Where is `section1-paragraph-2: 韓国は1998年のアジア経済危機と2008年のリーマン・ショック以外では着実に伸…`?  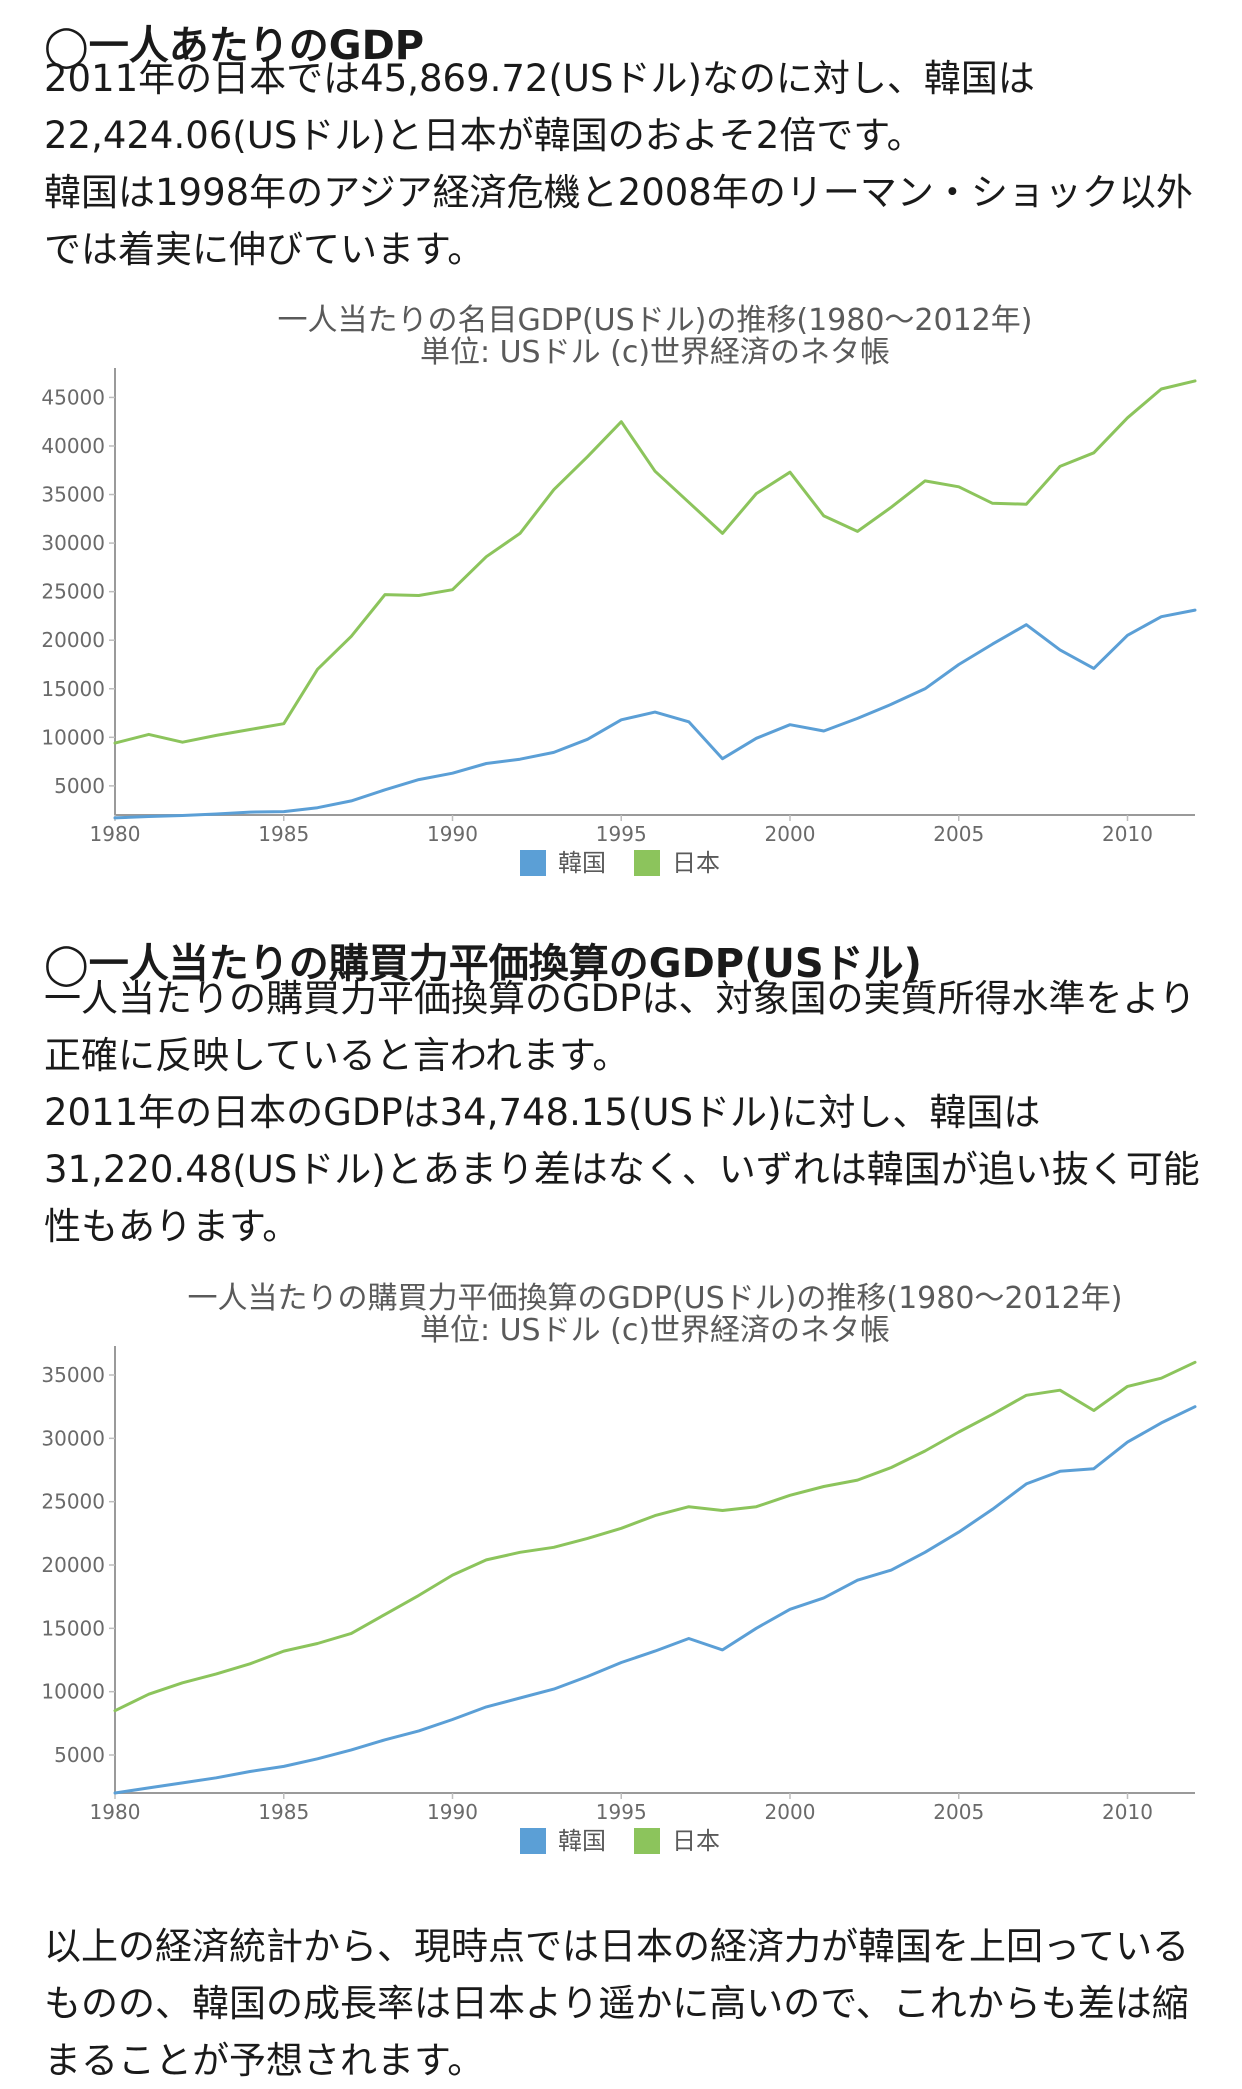 section1-paragraph-2: 韓国は1998年のアジア経済危機と2008年のリーマン・ショック以外では着実に伸… is located at coordinates (618, 221).